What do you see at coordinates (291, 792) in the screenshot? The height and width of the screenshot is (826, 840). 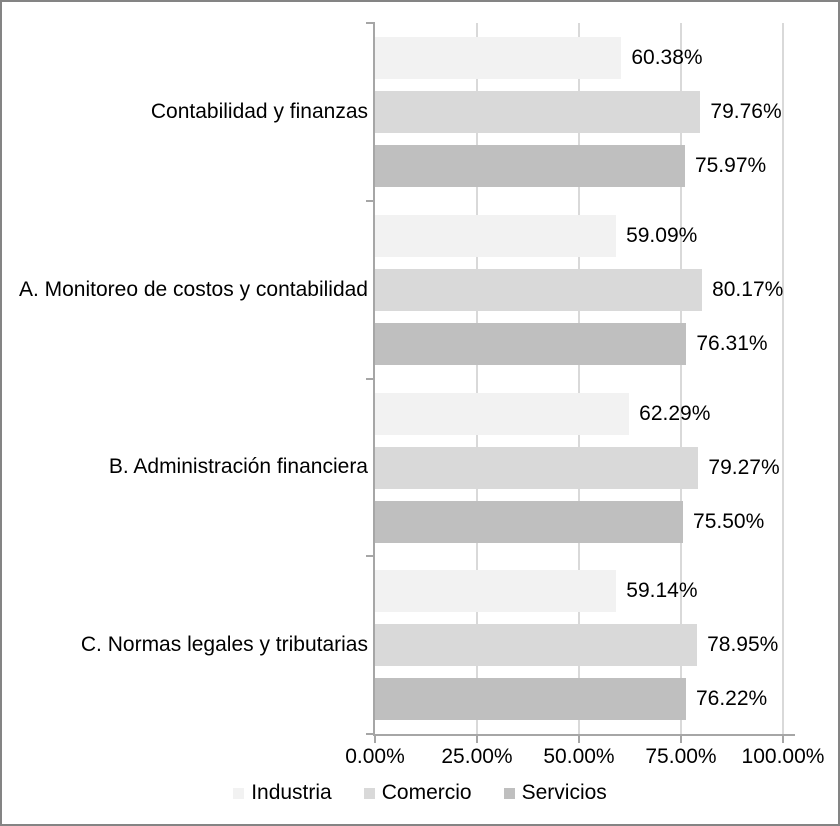 I see `legend-label: Industria` at bounding box center [291, 792].